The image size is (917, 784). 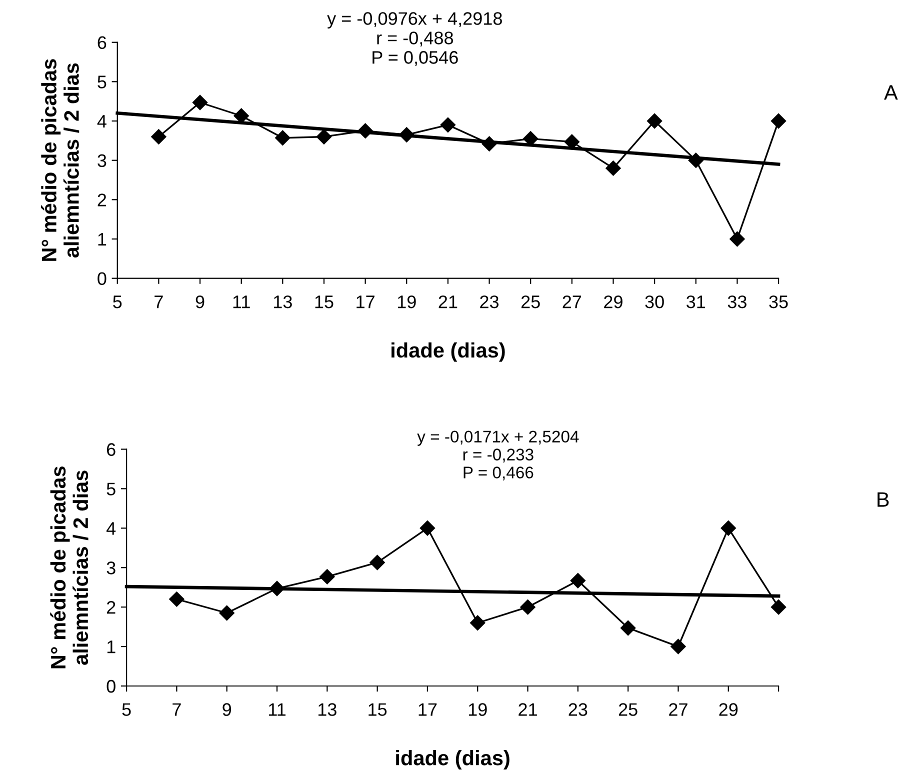 What do you see at coordinates (696, 301) in the screenshot?
I see `x-tick-label: 31` at bounding box center [696, 301].